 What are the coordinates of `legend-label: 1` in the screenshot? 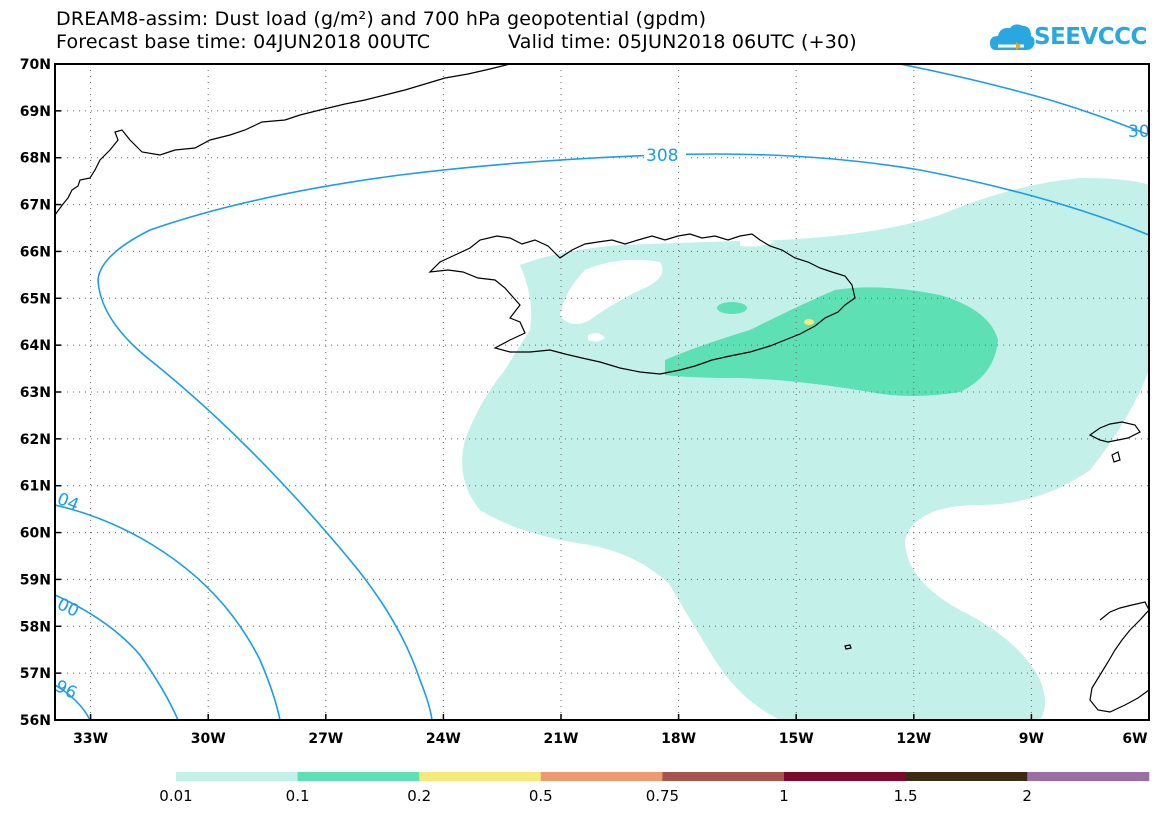 It's located at (784, 796).